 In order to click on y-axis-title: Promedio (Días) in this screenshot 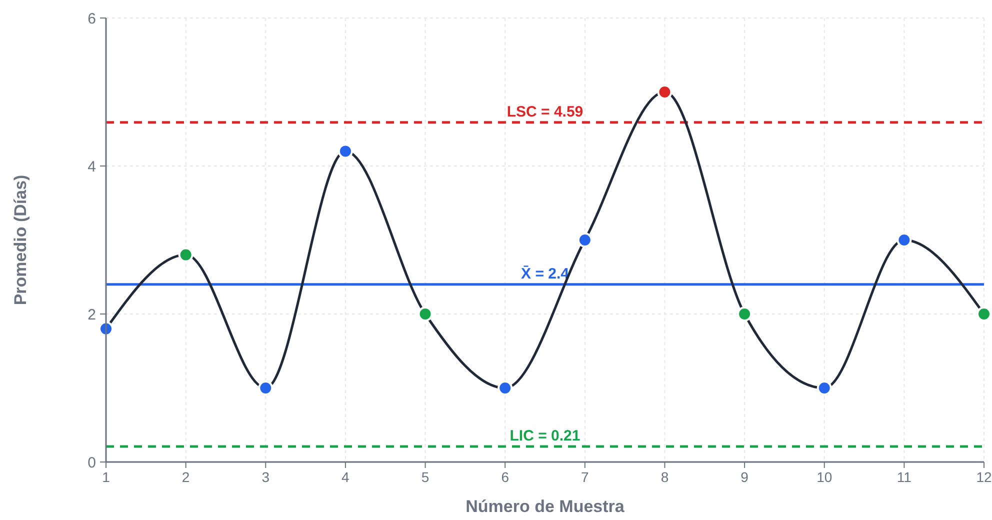, I will do `click(20, 240)`.